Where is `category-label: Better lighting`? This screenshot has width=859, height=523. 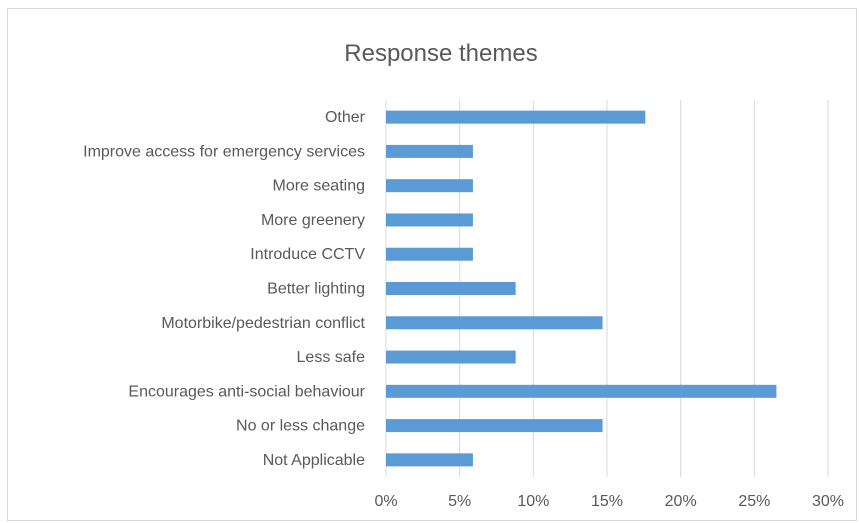
category-label: Better lighting is located at coordinates (316, 289).